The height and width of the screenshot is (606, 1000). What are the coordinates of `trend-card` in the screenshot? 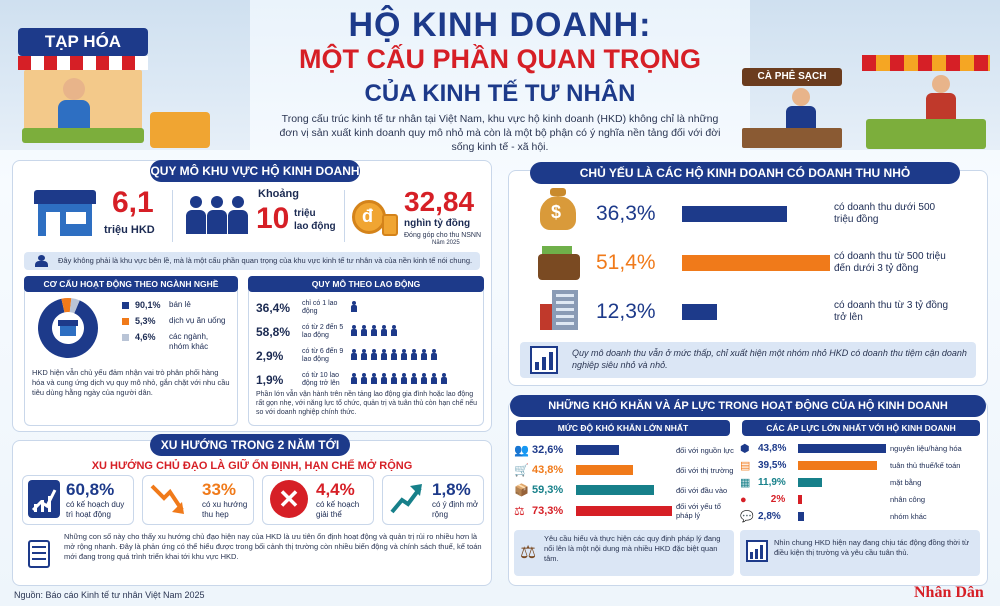 It's located at (198, 500).